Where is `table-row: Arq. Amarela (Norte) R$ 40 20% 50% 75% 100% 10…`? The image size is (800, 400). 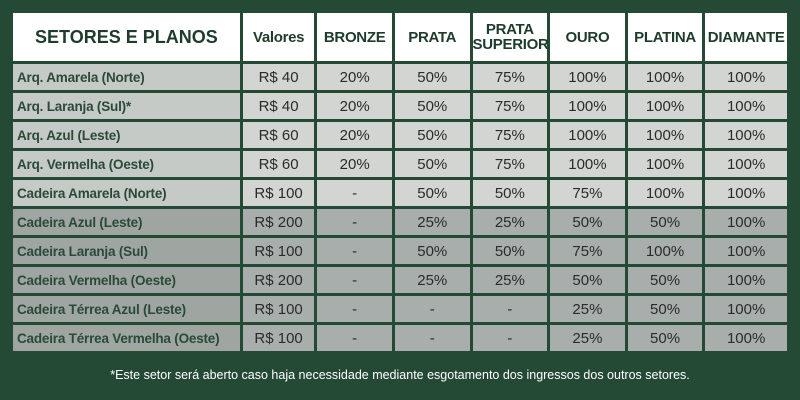 table-row: Arq. Amarela (Norte) R$ 40 20% 50% 75% 100% 10… is located at coordinates (400, 77).